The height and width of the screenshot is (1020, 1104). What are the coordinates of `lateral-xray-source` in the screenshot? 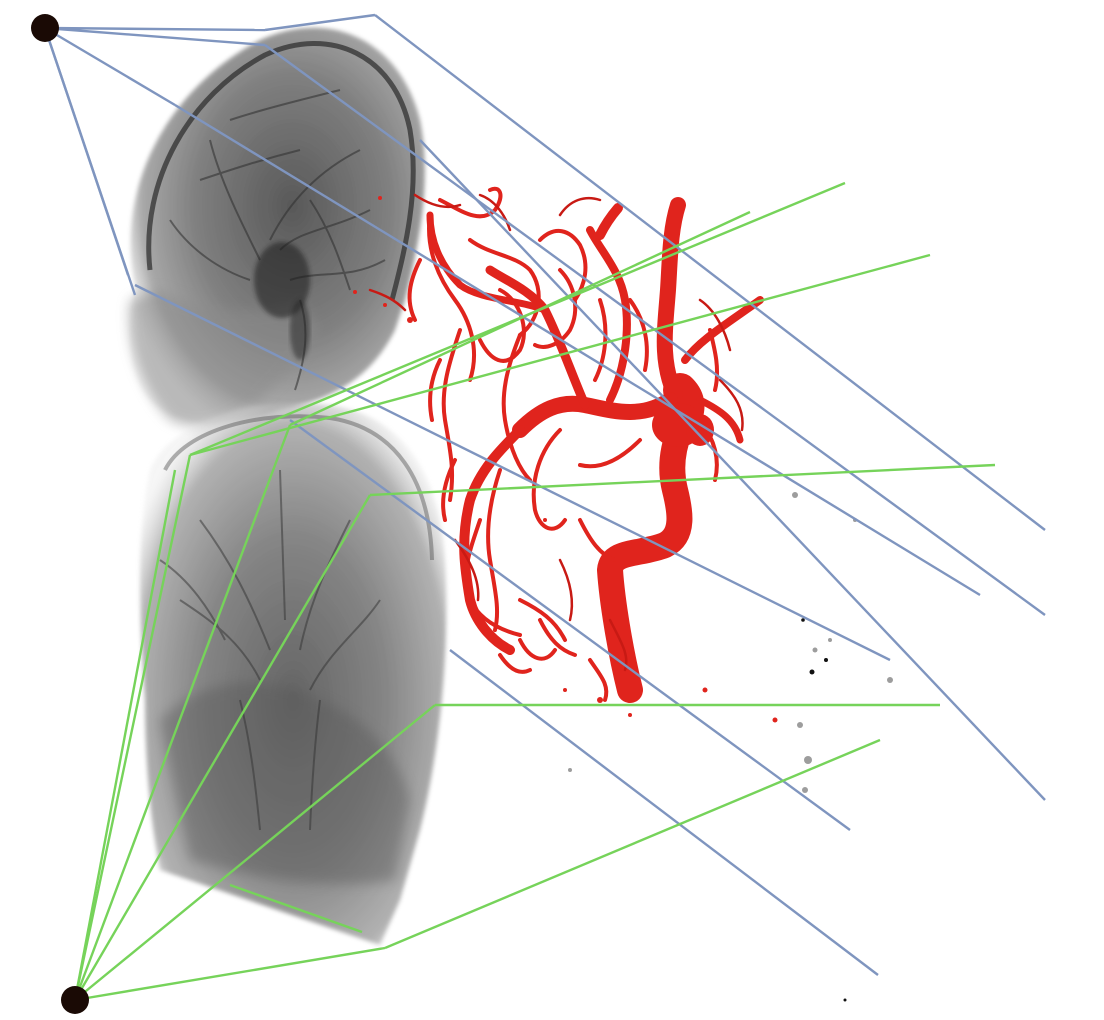 It's located at (45, 28).